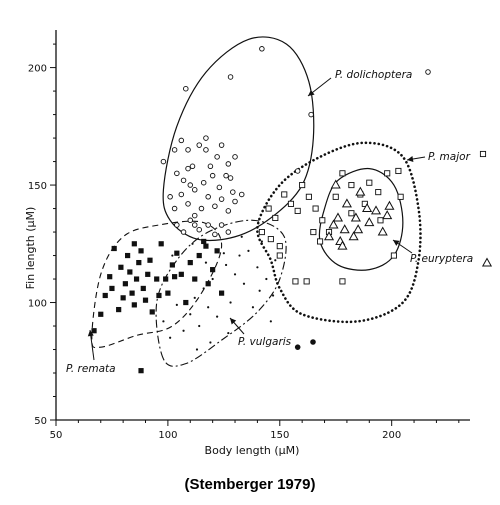  I want to click on boundary-p-euryptera, so click(361, 219).